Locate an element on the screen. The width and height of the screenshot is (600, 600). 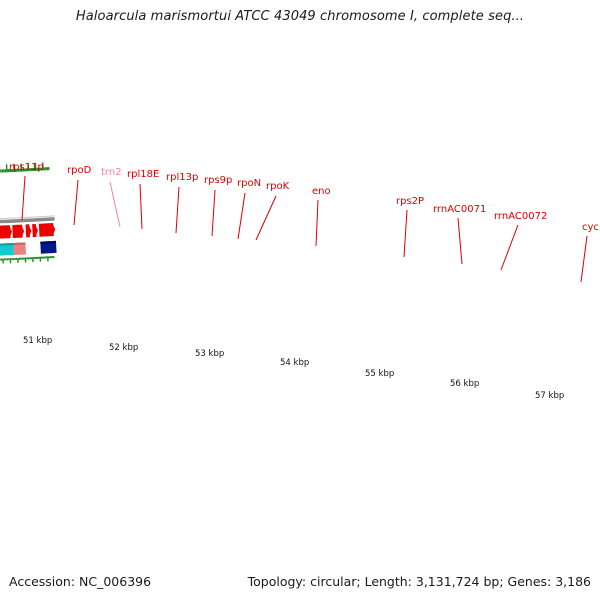
gene-label: rps11p is located at coordinates (26, 167).